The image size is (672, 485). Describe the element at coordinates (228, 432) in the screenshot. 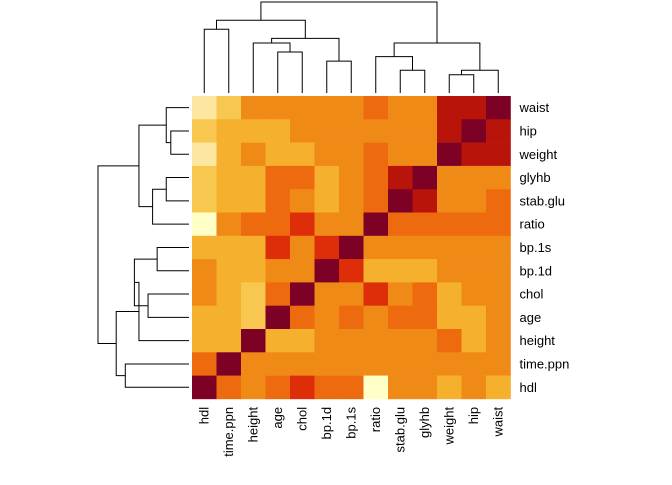

I see `column-label: time.ppn` at that location.